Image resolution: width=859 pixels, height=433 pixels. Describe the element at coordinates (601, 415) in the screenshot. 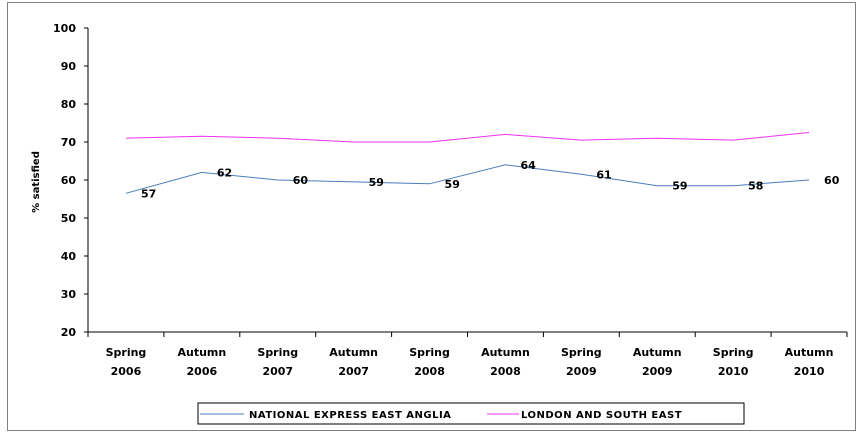

I see `legend-label: LONDON AND SOUTH EAST` at that location.